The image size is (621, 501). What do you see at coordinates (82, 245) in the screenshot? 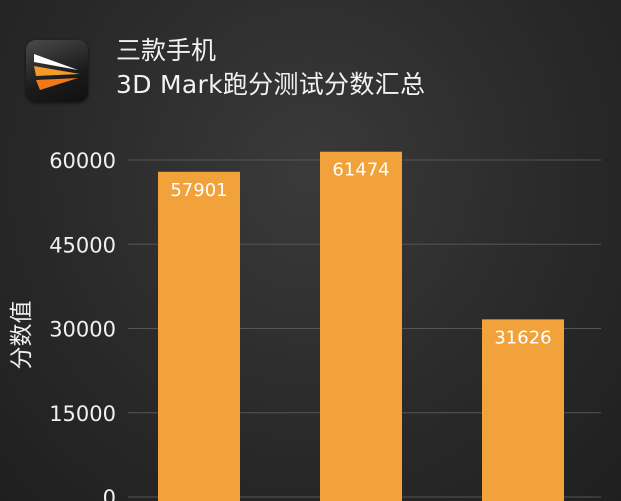
I see `y-tick-label: 45000` at bounding box center [82, 245].